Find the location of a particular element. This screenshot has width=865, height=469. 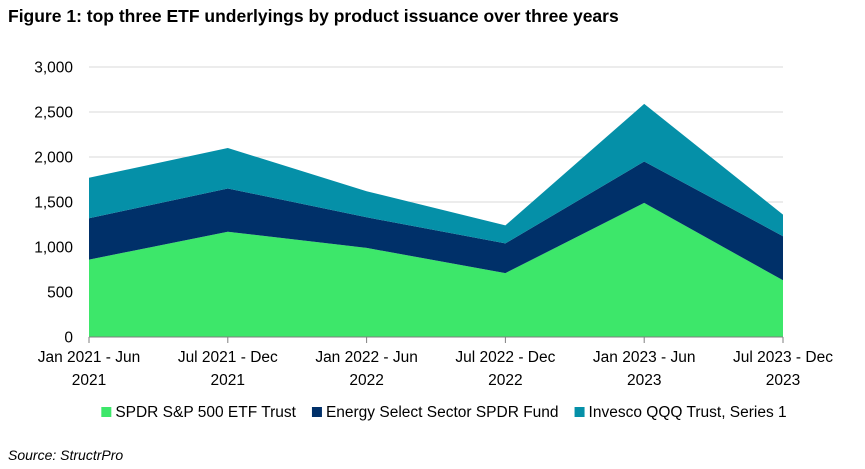

legend-label: Energy Select Sector SPDR Fund is located at coordinates (442, 412).